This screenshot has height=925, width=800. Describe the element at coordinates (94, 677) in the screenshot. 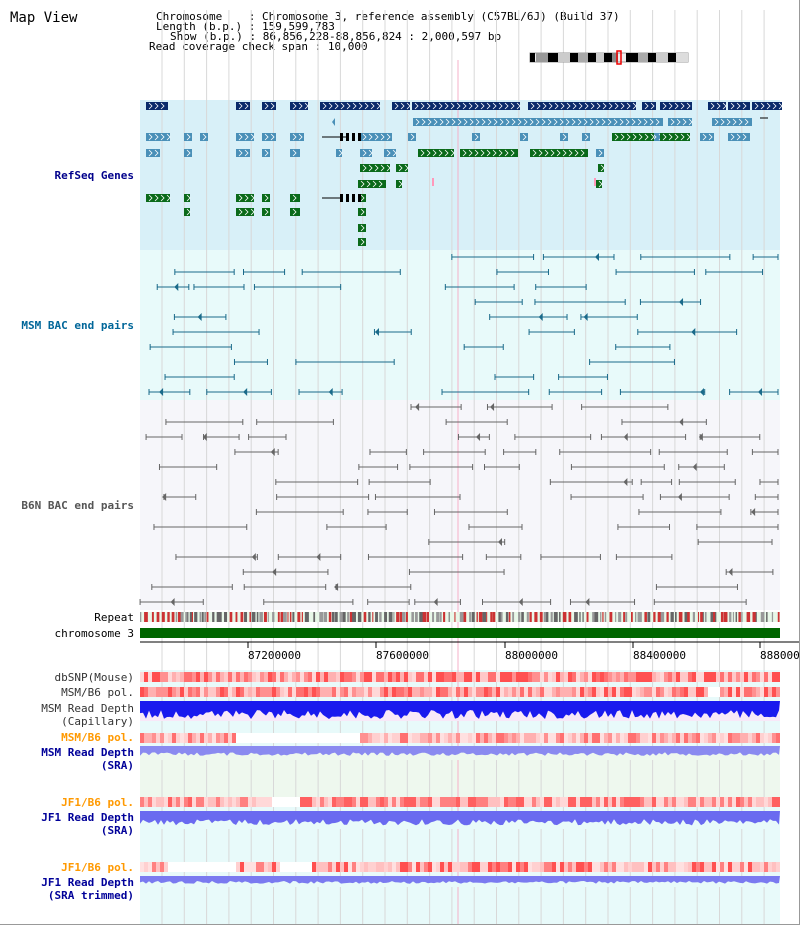

I see `track-label-dbsnp: dbSNP(Mouse)` at that location.